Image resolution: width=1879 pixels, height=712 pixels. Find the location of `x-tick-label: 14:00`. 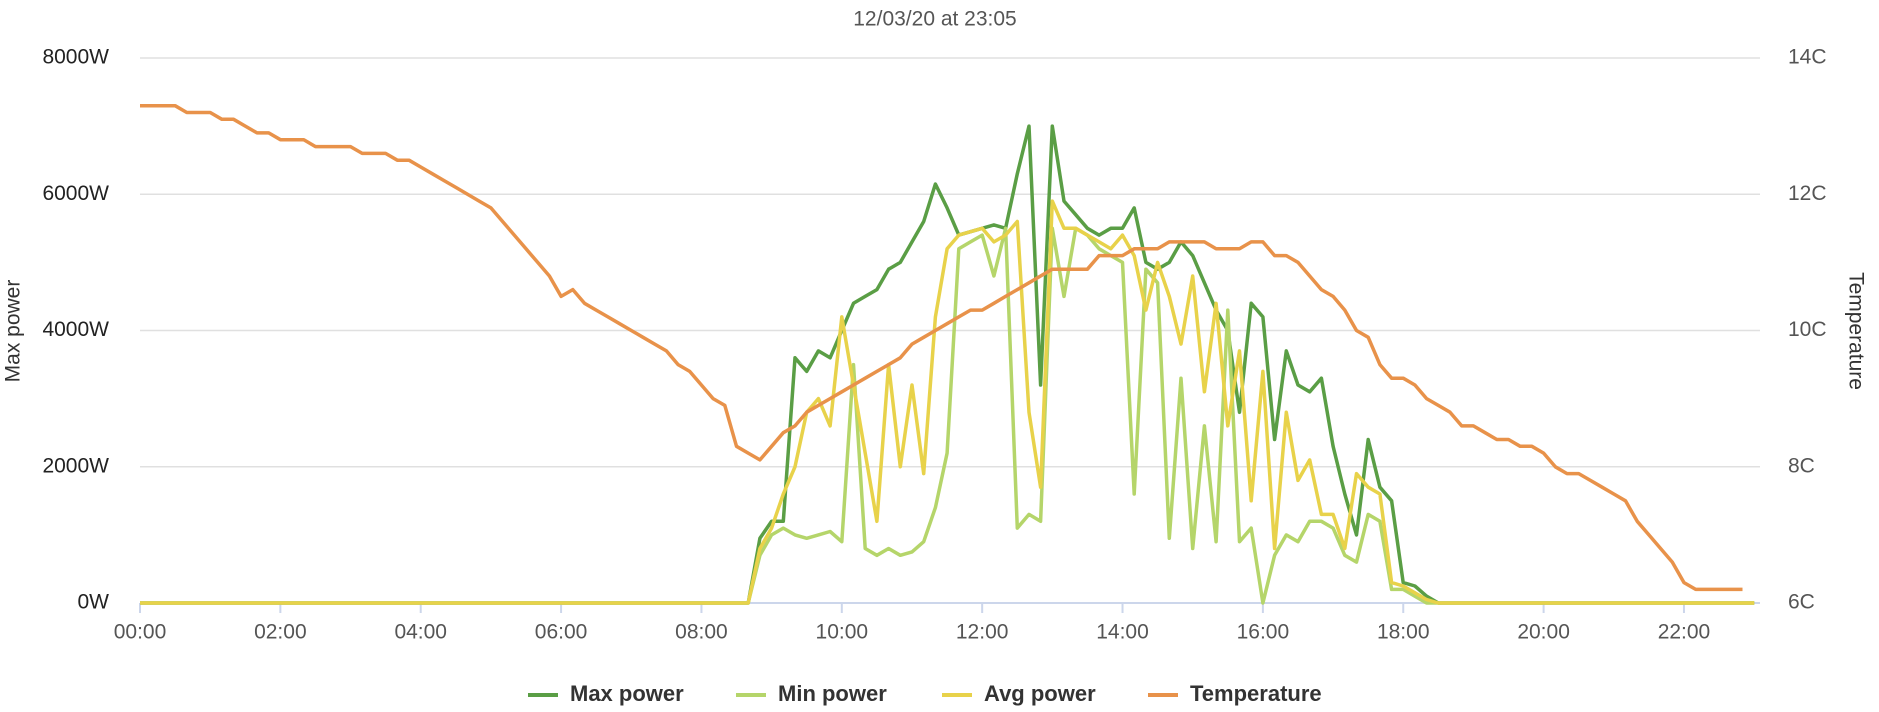

x-tick-label: 14:00 is located at coordinates (1122, 632).